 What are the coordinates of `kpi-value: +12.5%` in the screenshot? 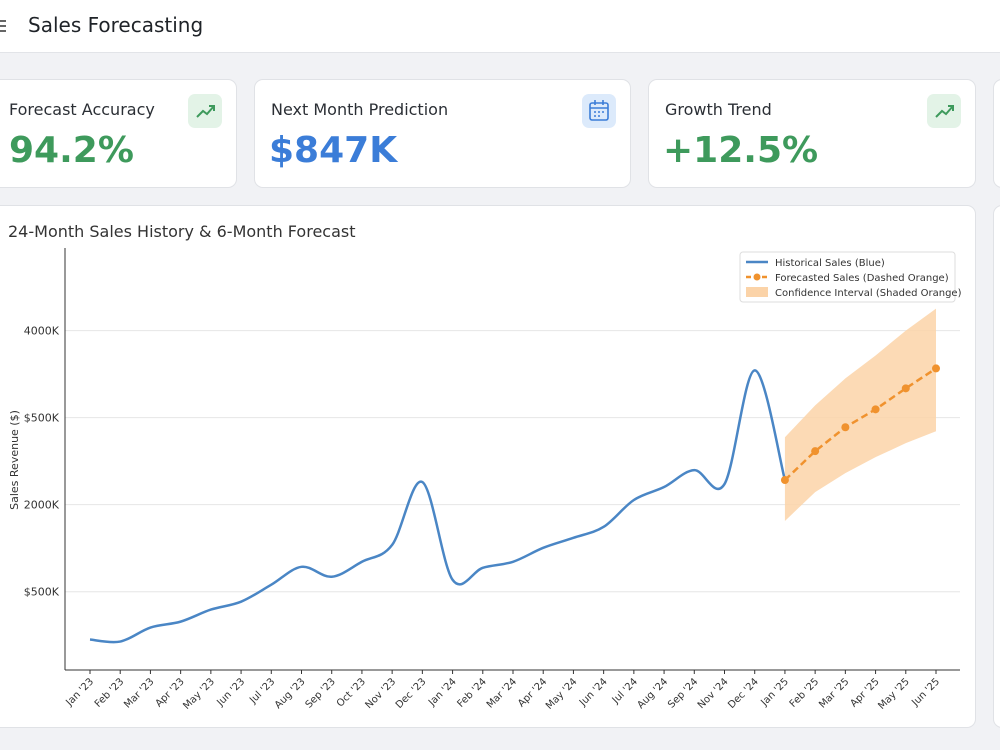 It's located at (741, 150).